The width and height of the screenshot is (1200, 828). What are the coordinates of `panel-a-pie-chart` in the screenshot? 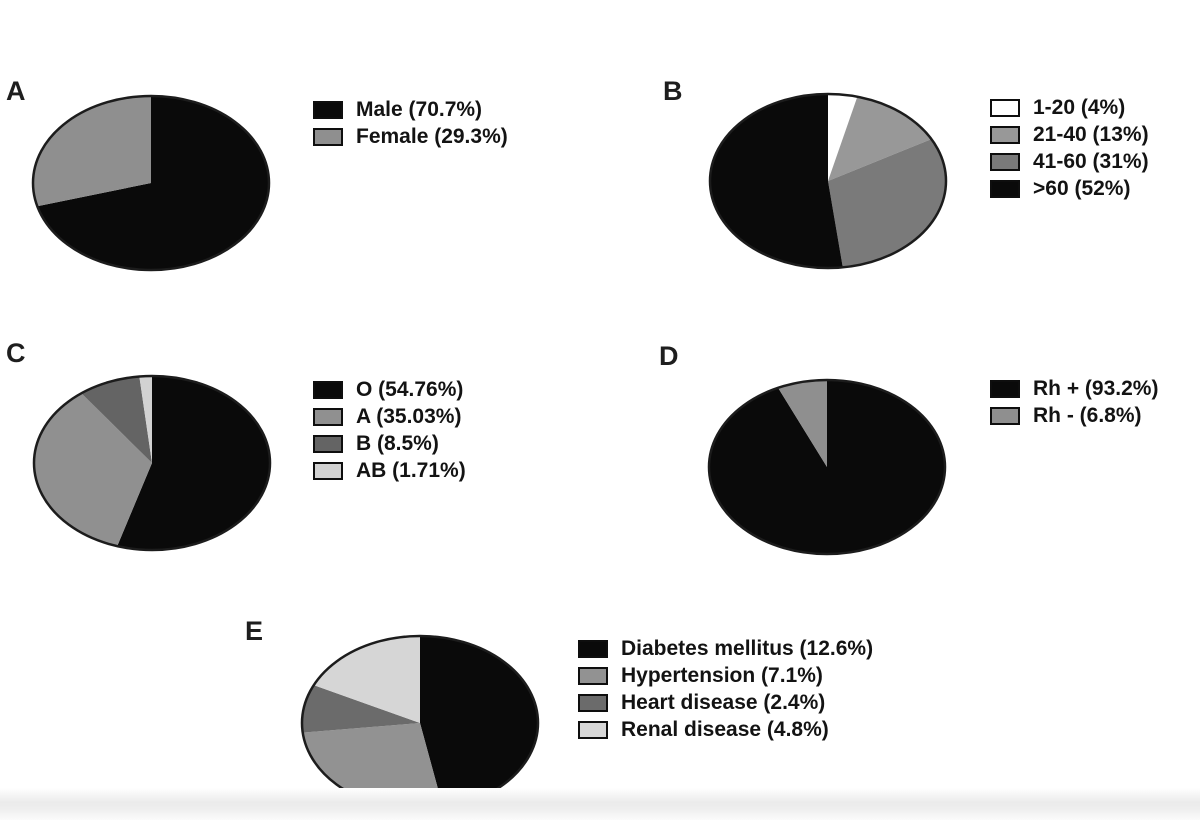 It's located at (151, 183).